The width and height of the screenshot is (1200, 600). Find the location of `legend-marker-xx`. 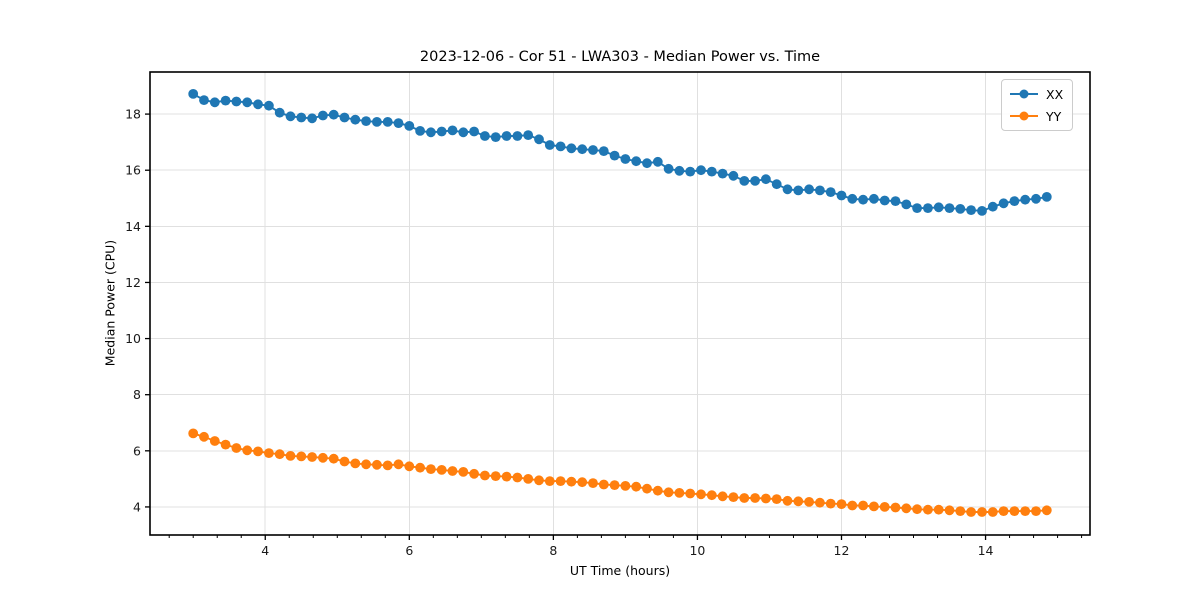

legend-marker-xx is located at coordinates (1024, 94).